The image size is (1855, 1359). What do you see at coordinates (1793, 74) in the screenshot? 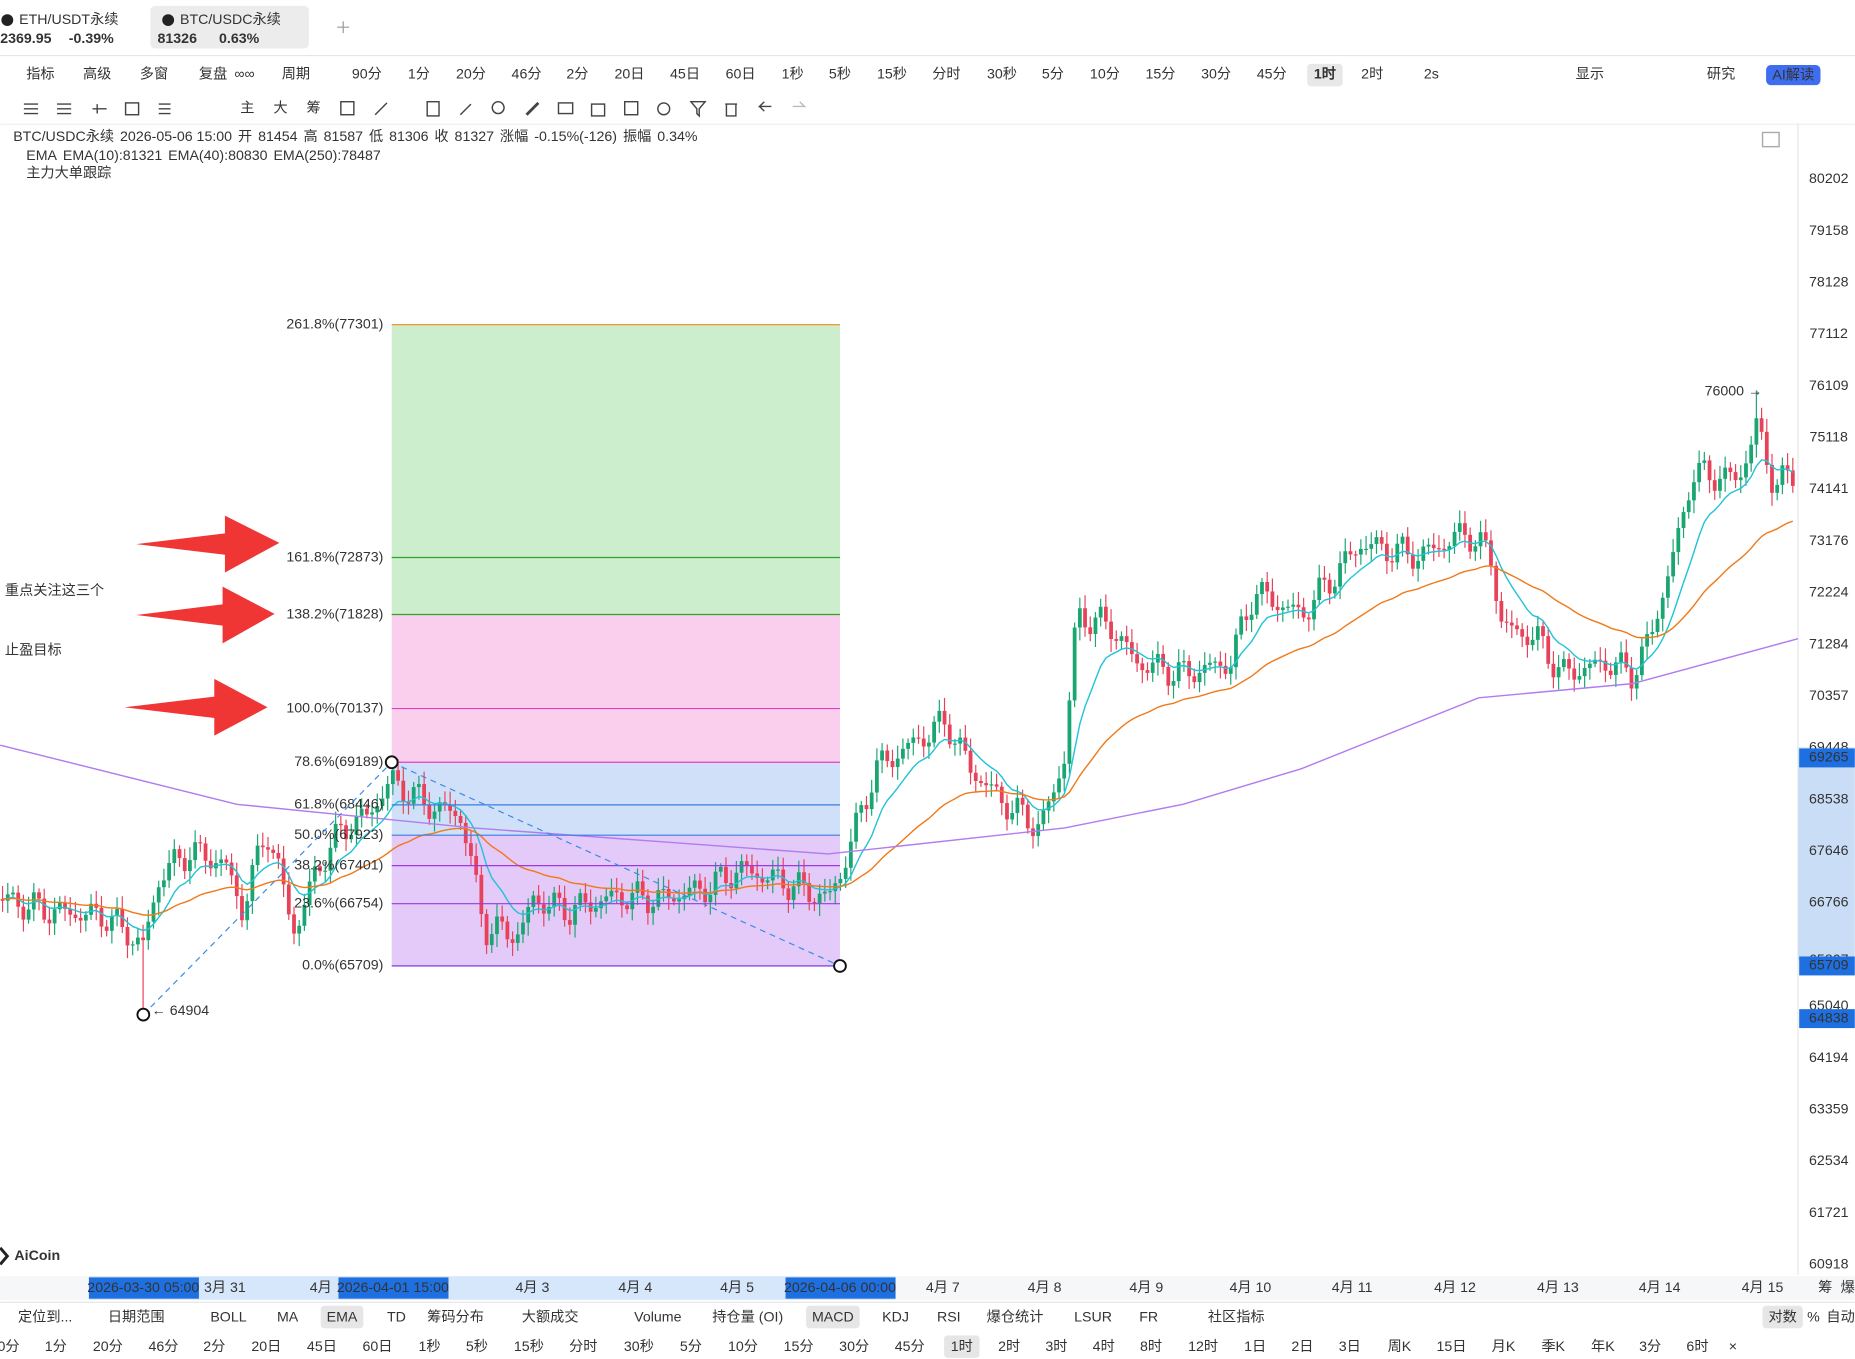
I see `ai-button: AI解读` at bounding box center [1793, 74].